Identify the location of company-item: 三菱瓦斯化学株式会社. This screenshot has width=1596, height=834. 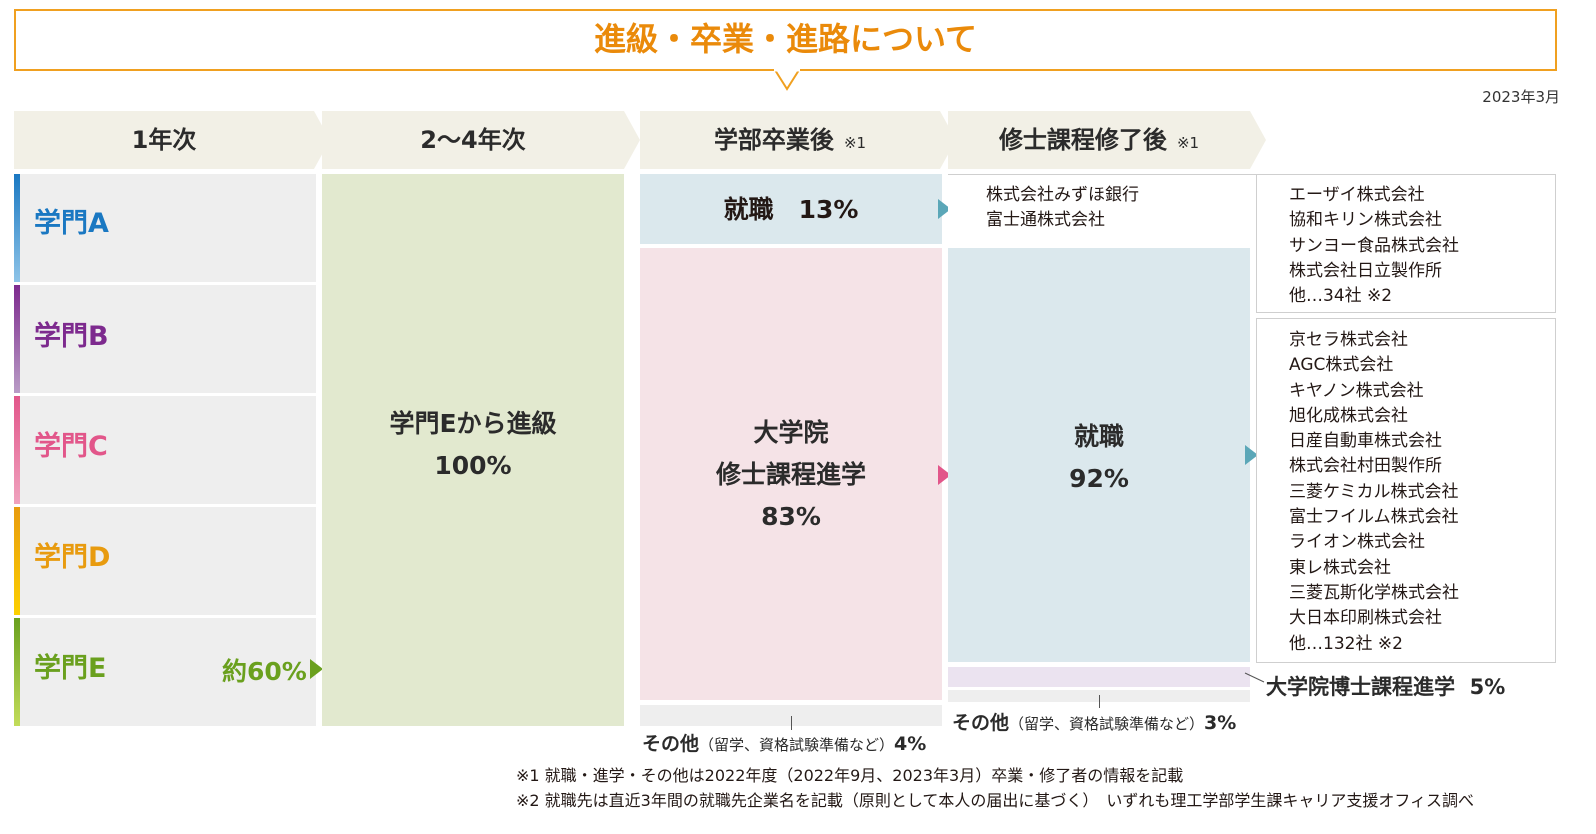
(1374, 592).